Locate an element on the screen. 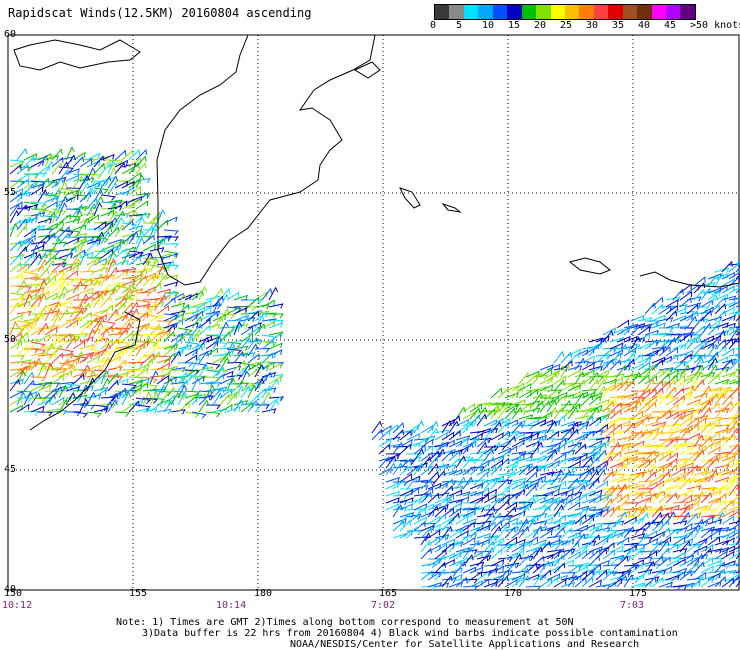  longitude-label: 165 is located at coordinates (388, 593).